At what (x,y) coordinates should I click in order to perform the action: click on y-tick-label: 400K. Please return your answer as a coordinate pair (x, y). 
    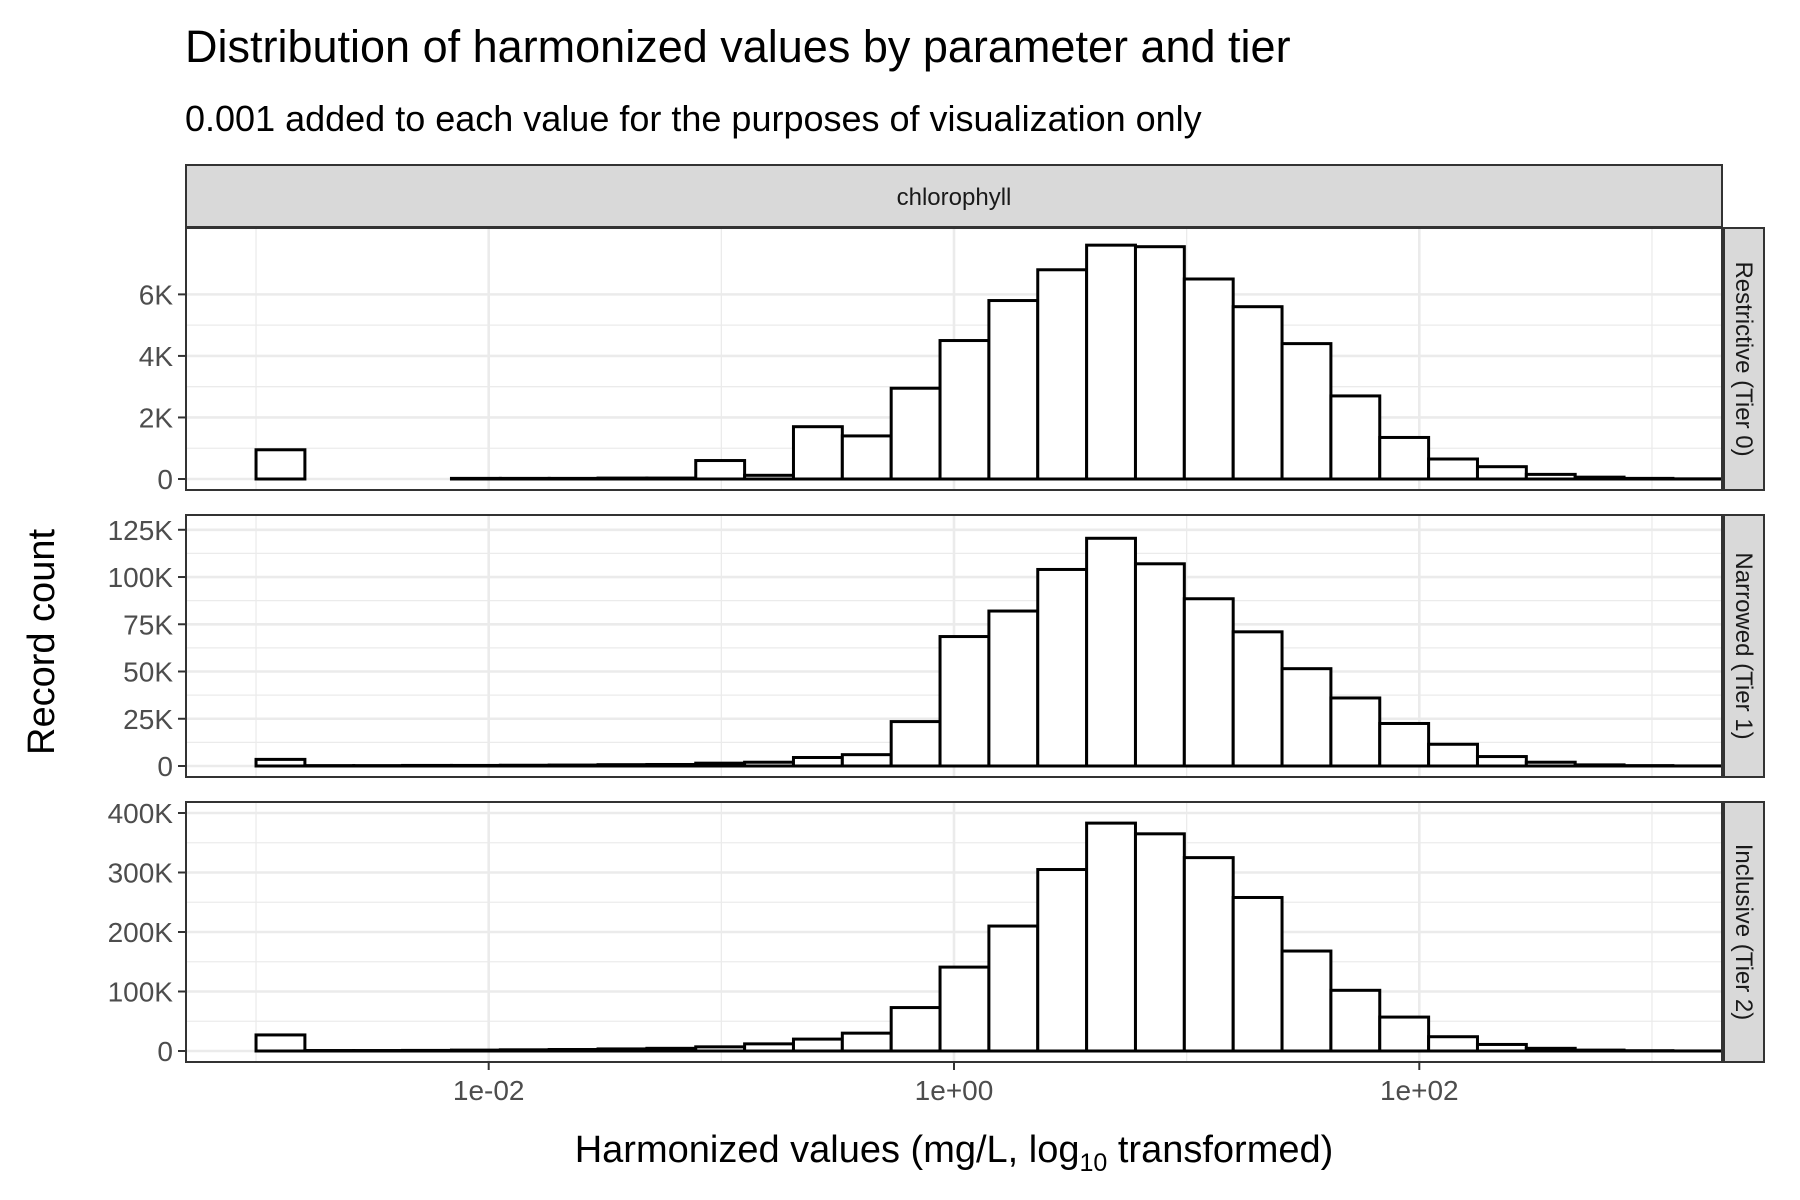
    Looking at the image, I should click on (141, 813).